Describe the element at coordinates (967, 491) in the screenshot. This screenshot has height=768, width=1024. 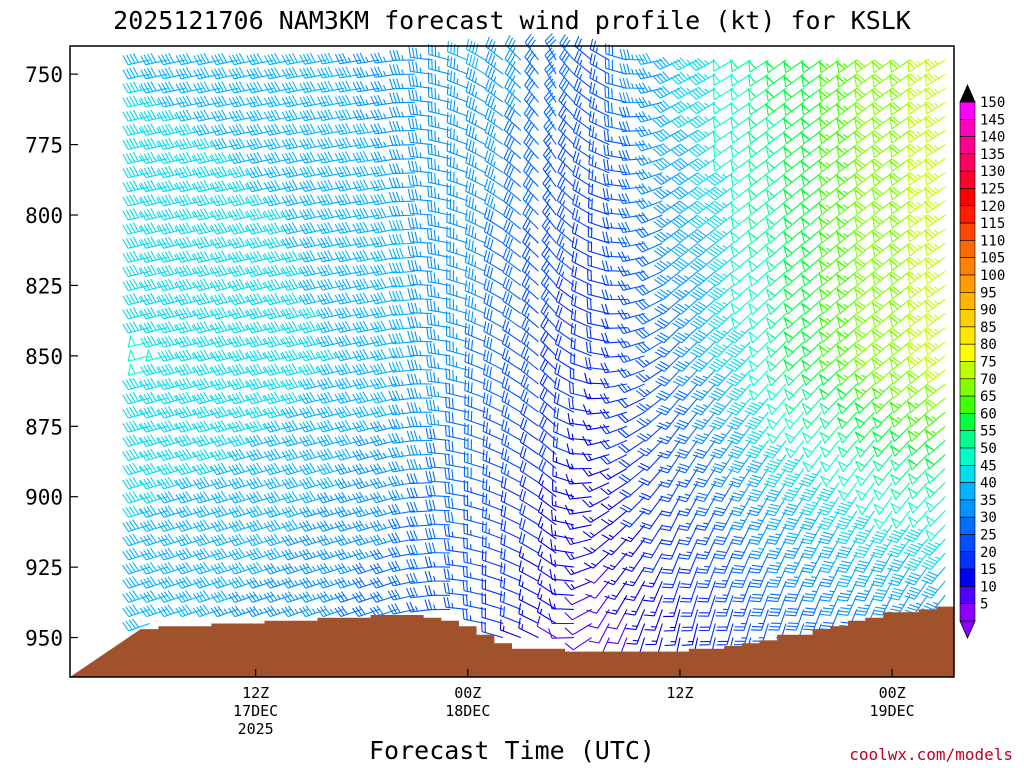
I see `colorbar-swatch` at that location.